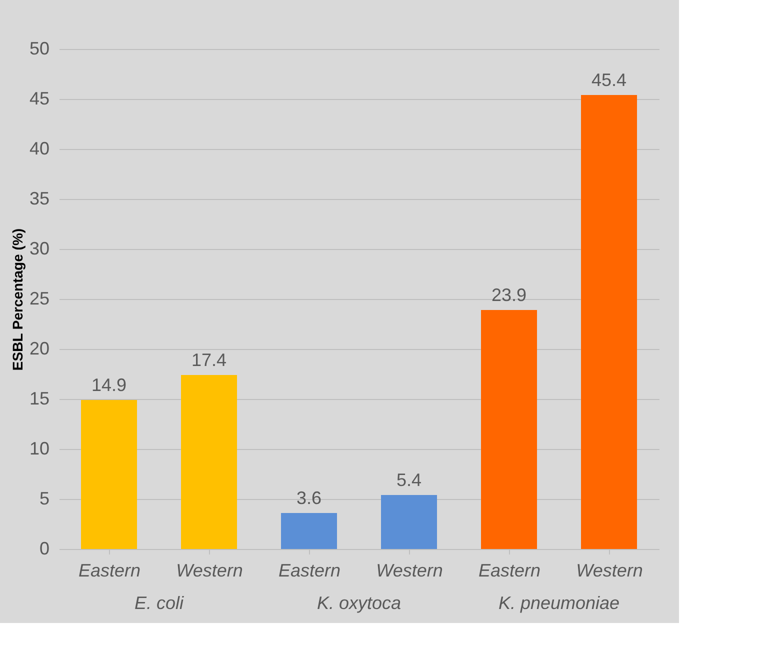 The image size is (760, 661). I want to click on data-label: 23.9, so click(509, 295).